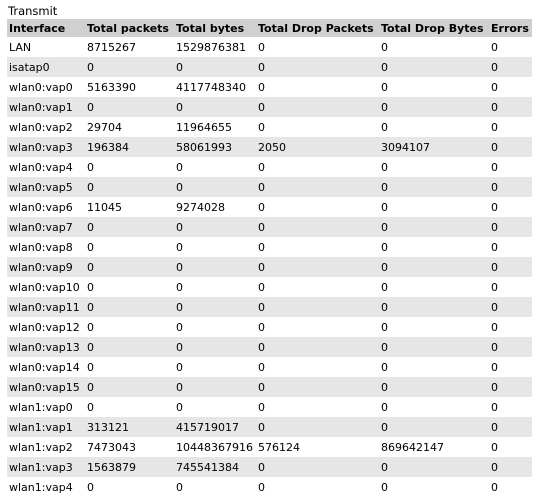 The image size is (548, 497). Describe the element at coordinates (46, 267) in the screenshot. I see `interface-cell: wlan0:vap9` at that location.